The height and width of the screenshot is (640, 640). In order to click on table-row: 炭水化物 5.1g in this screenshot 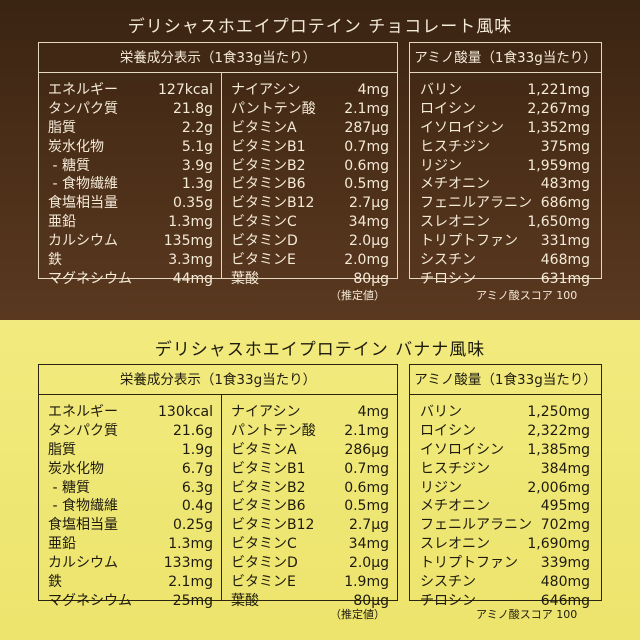, I will do `click(130, 147)`.